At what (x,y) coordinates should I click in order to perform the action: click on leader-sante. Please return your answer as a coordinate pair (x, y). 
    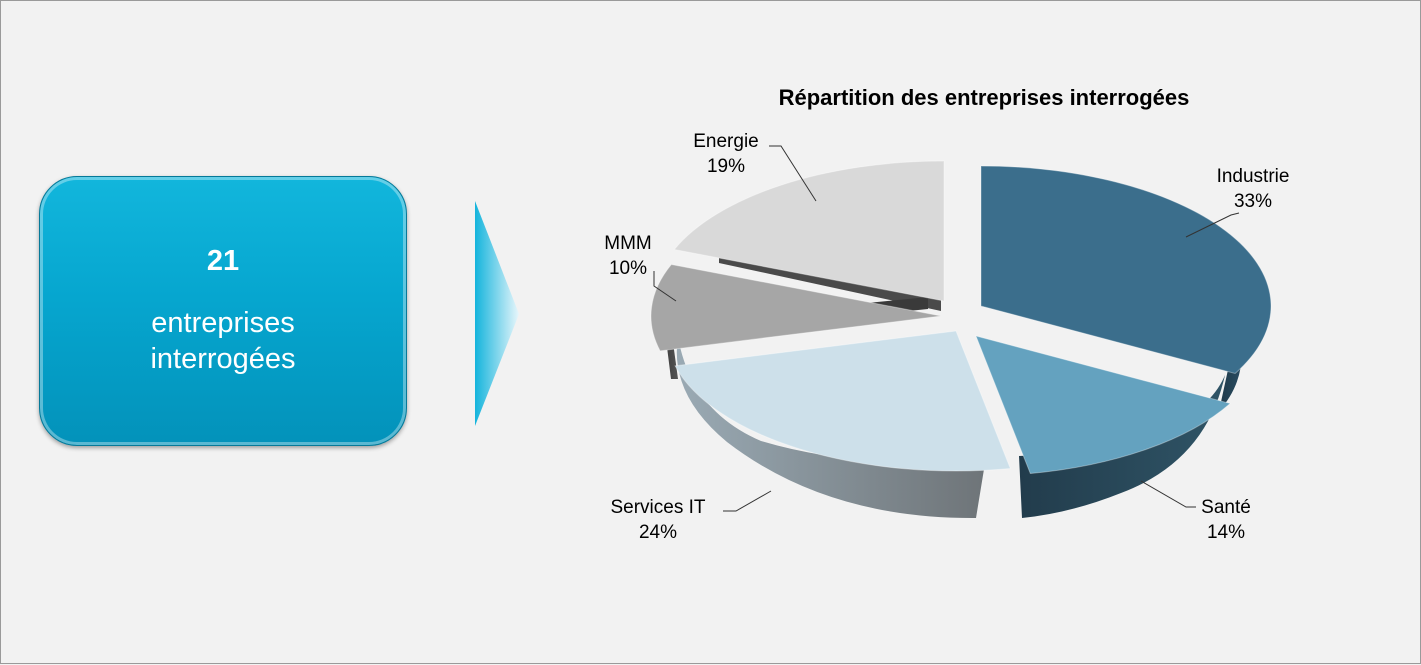
    Looking at the image, I should click on (1168, 494).